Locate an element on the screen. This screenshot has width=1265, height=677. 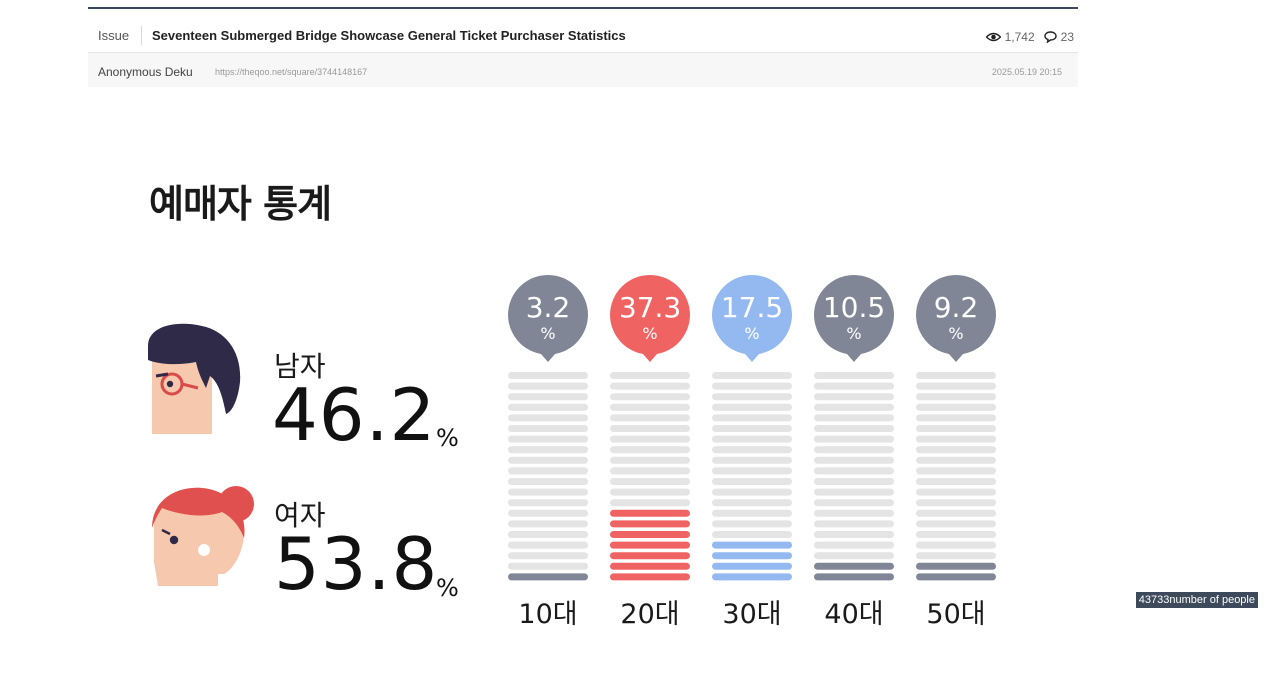
male-percent: 46.2 is located at coordinates (354, 415).